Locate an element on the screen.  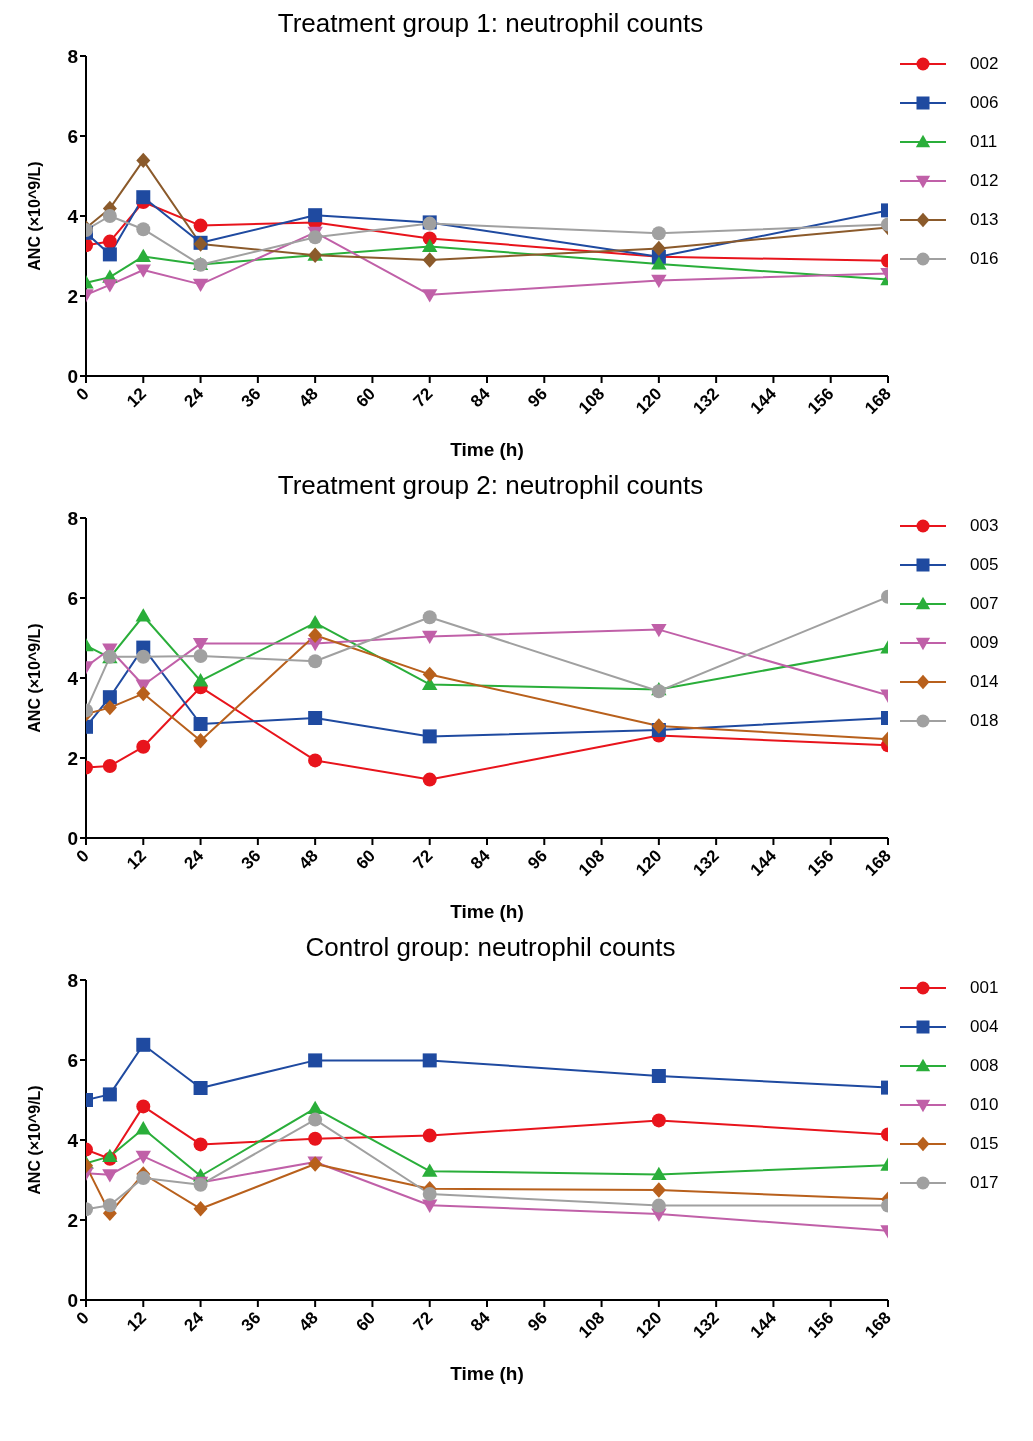
x-tick-label: 36 is located at coordinates (251, 398).